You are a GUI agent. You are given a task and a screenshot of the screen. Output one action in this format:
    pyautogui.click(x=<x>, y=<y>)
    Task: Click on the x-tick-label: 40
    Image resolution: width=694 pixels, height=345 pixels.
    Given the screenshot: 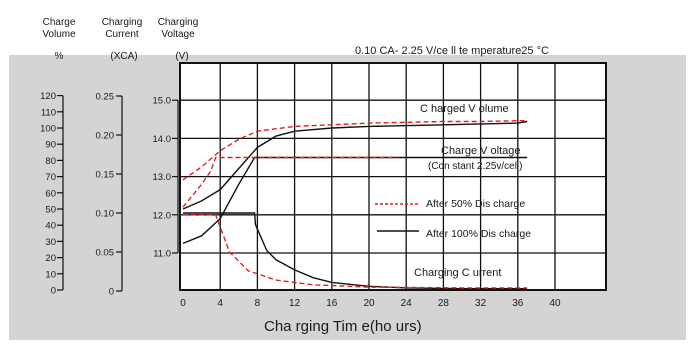 What is the action you would take?
    pyautogui.click(x=555, y=303)
    